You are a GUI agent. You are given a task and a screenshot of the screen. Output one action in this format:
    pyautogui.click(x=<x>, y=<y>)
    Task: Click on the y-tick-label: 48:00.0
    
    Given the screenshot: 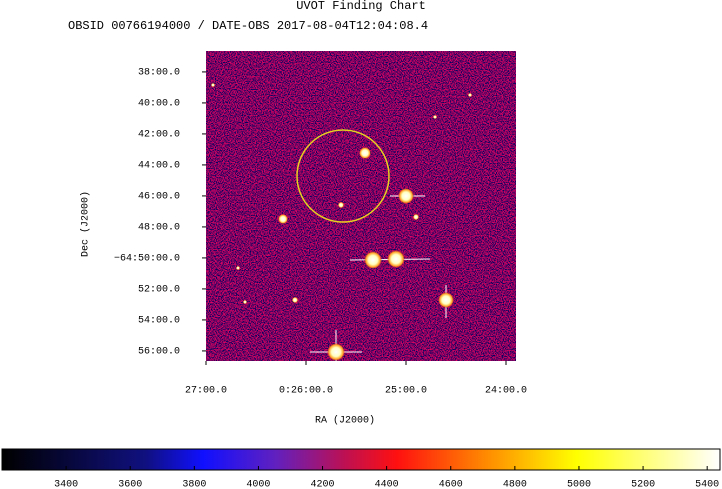 What is the action you would take?
    pyautogui.click(x=159, y=228)
    